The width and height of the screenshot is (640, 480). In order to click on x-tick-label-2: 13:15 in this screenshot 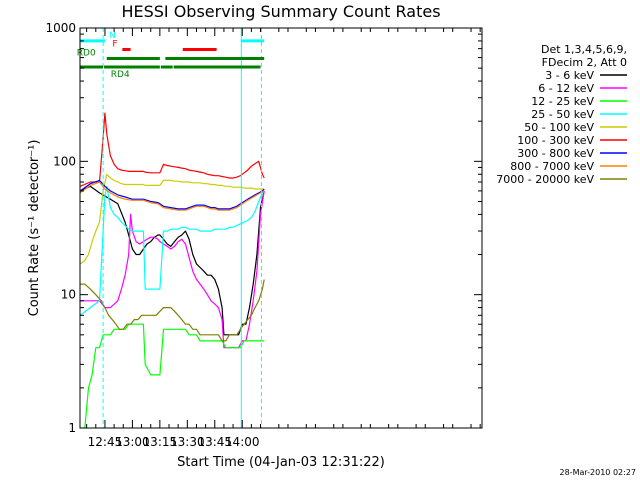, I will do `click(160, 442)`.